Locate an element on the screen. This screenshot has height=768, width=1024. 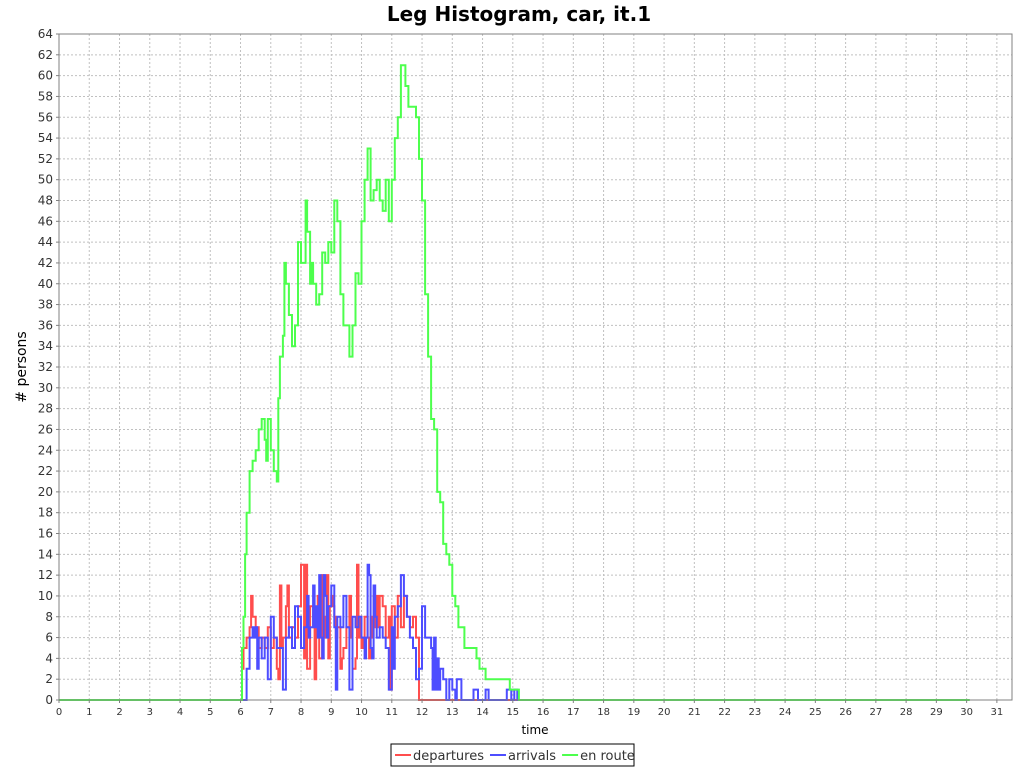
x-tick-label: 2 is located at coordinates (119, 712).